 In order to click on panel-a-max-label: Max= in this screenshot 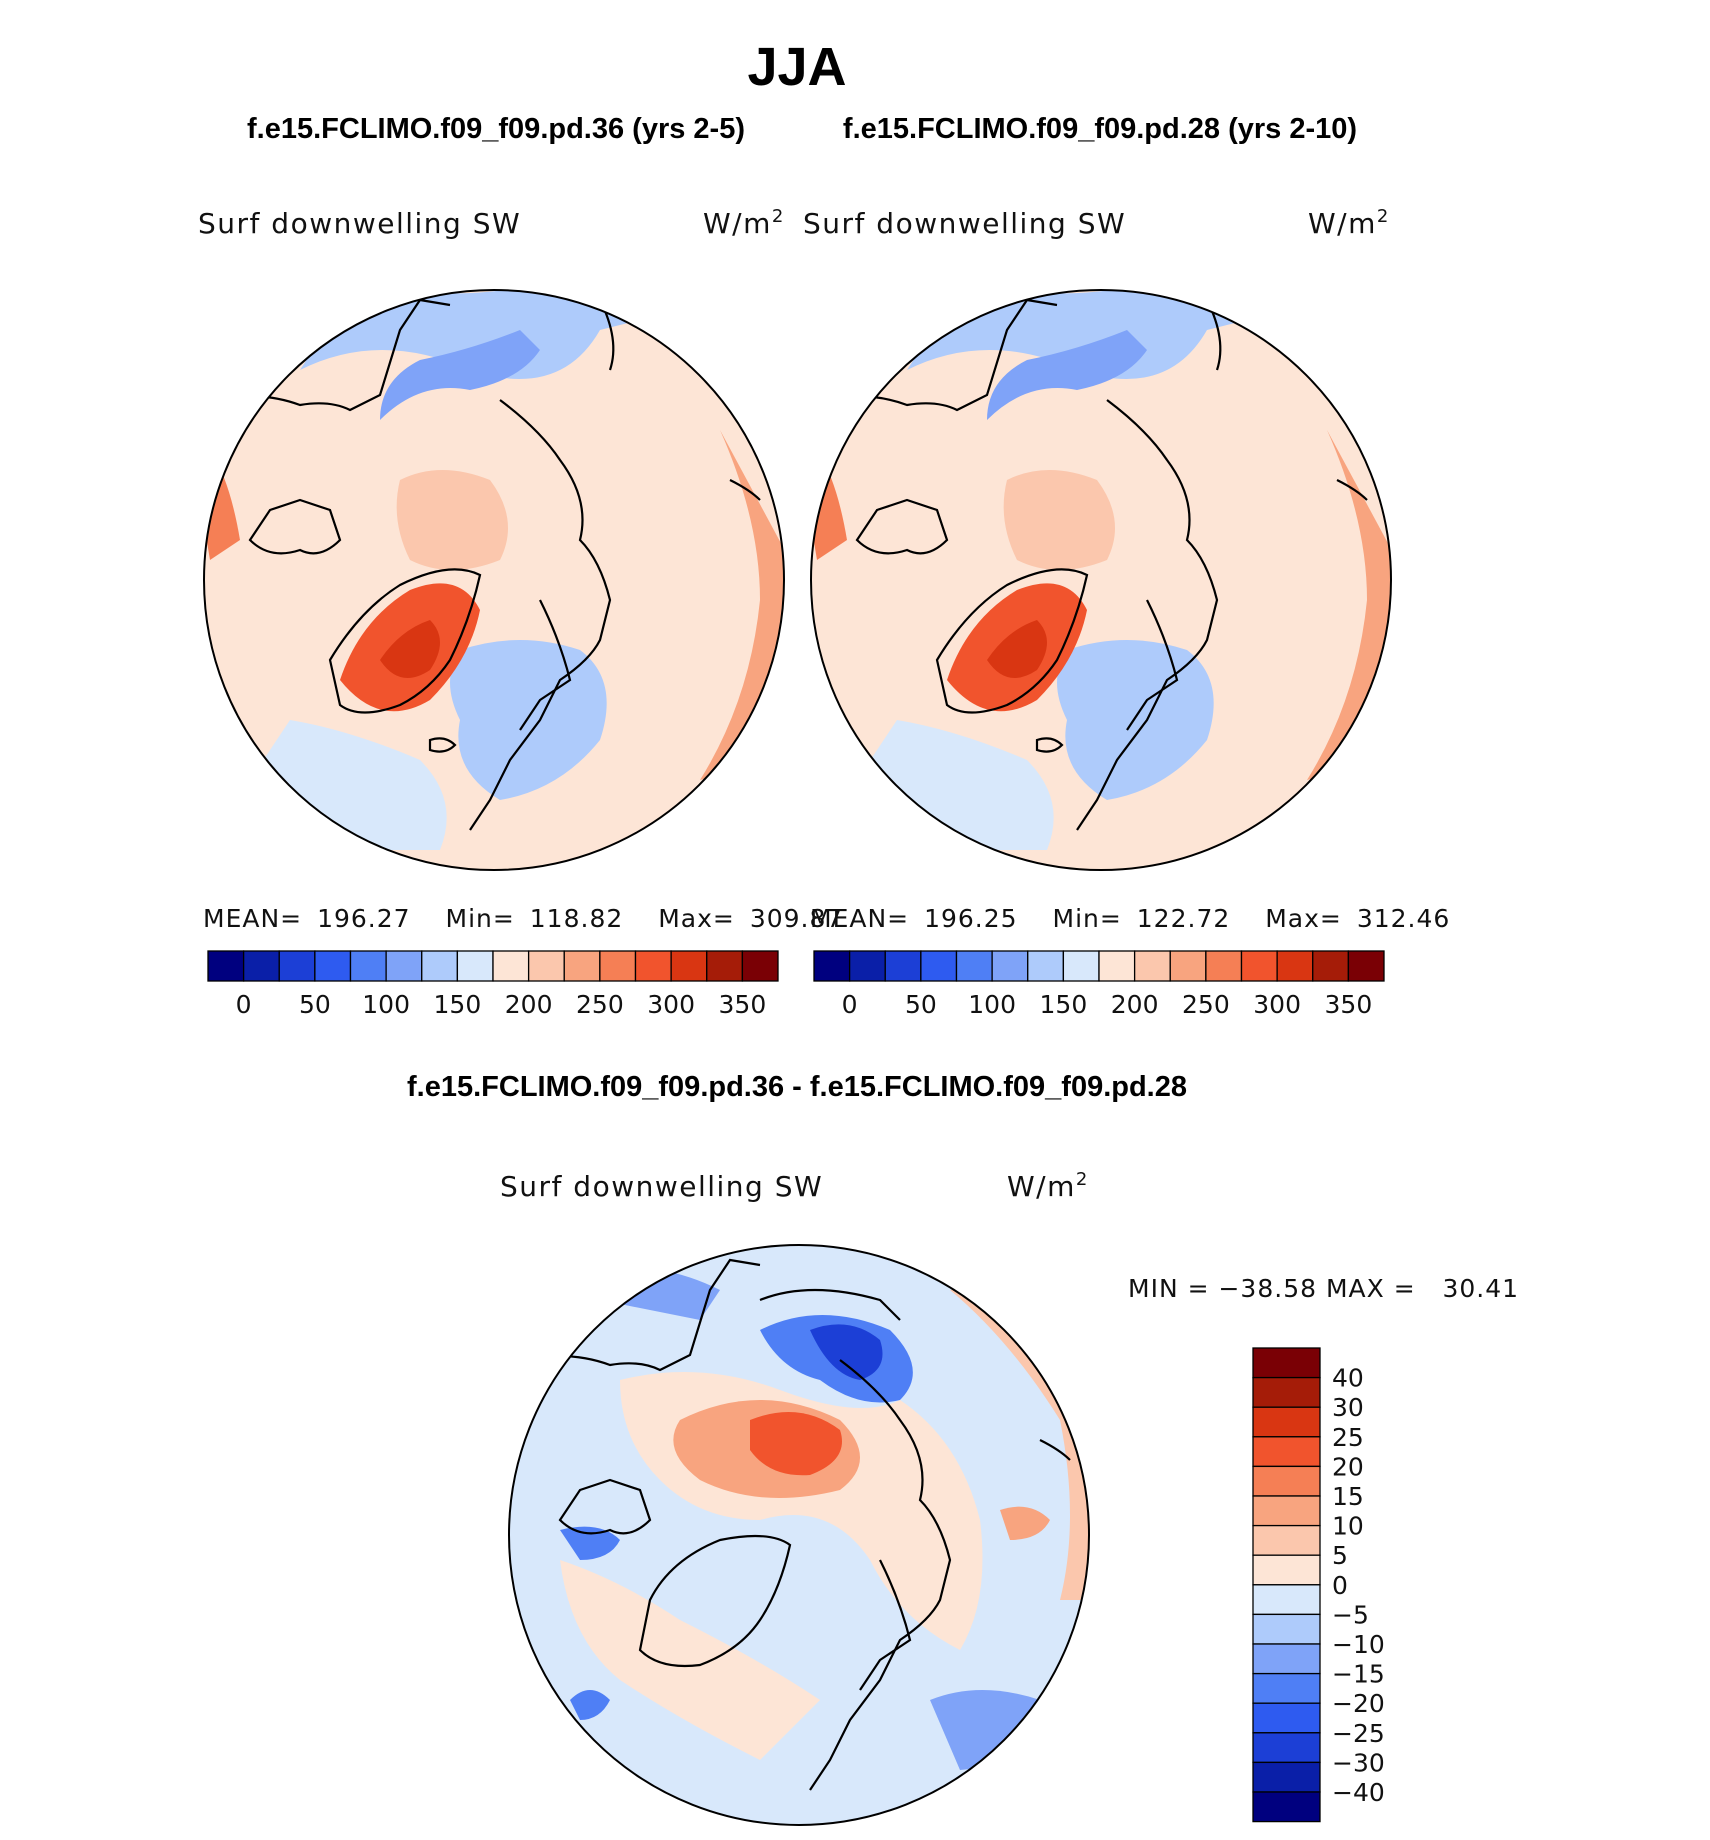, I will do `click(696, 918)`.